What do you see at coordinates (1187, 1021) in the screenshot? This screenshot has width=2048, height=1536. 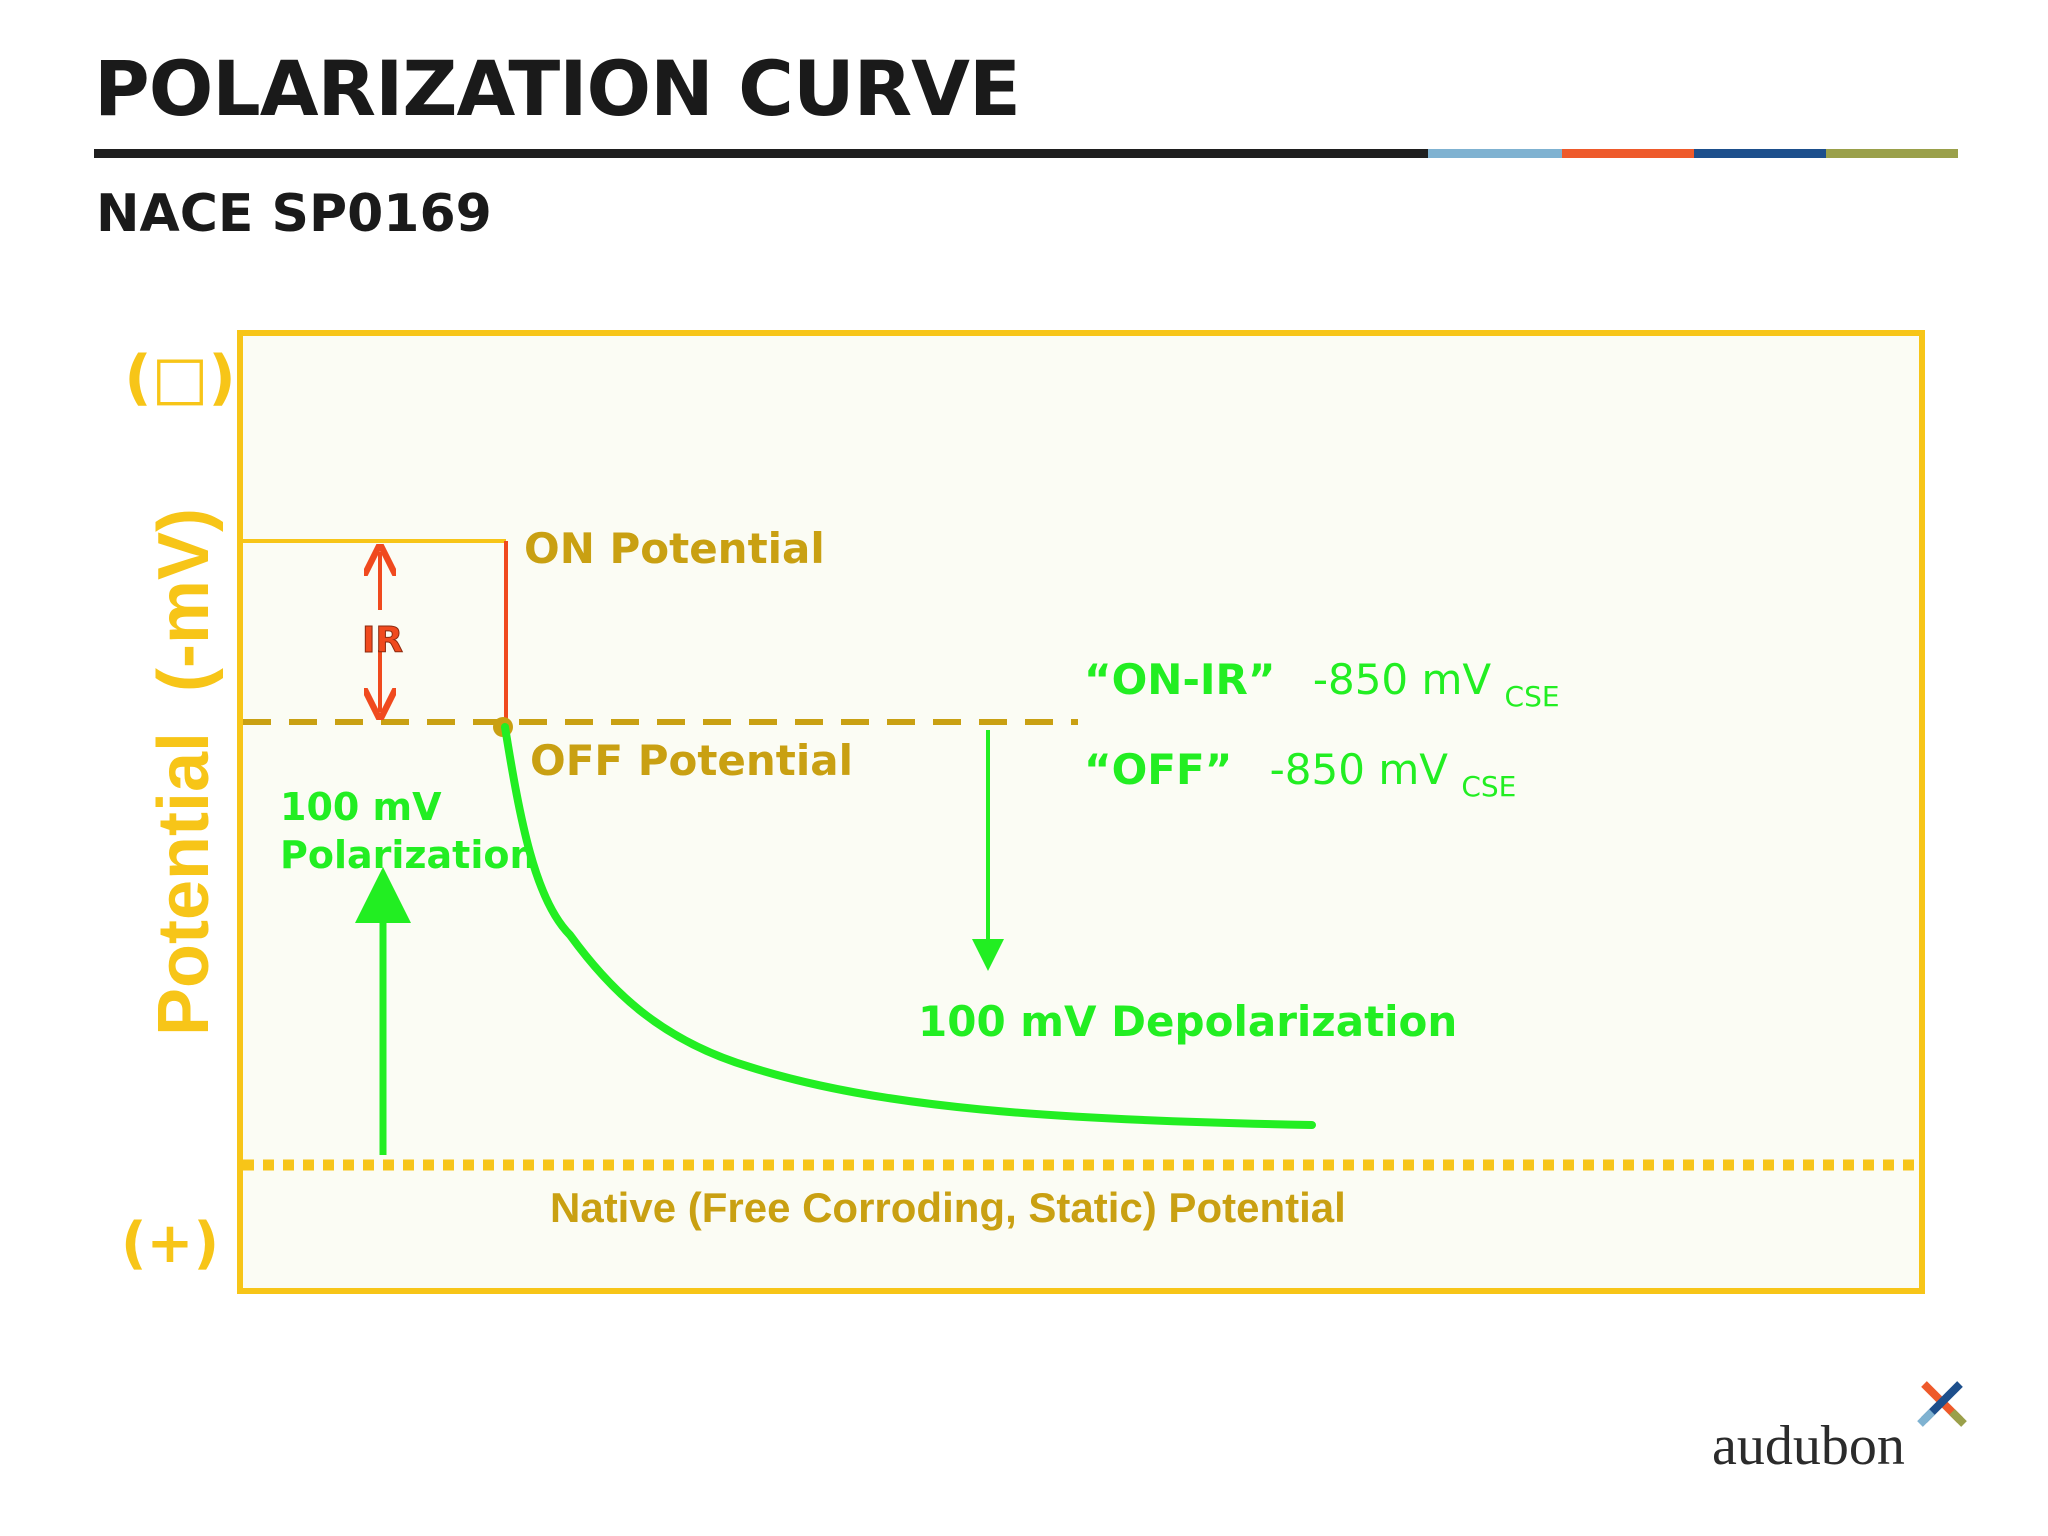 I see `depolarization-label: 100 mV Depolarization` at bounding box center [1187, 1021].